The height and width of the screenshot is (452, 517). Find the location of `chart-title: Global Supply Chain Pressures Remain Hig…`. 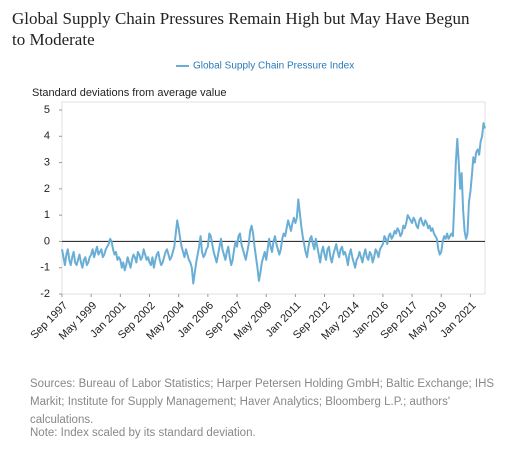

chart-title: Global Supply Chain Pressures Remain Hig… is located at coordinates (241, 29).